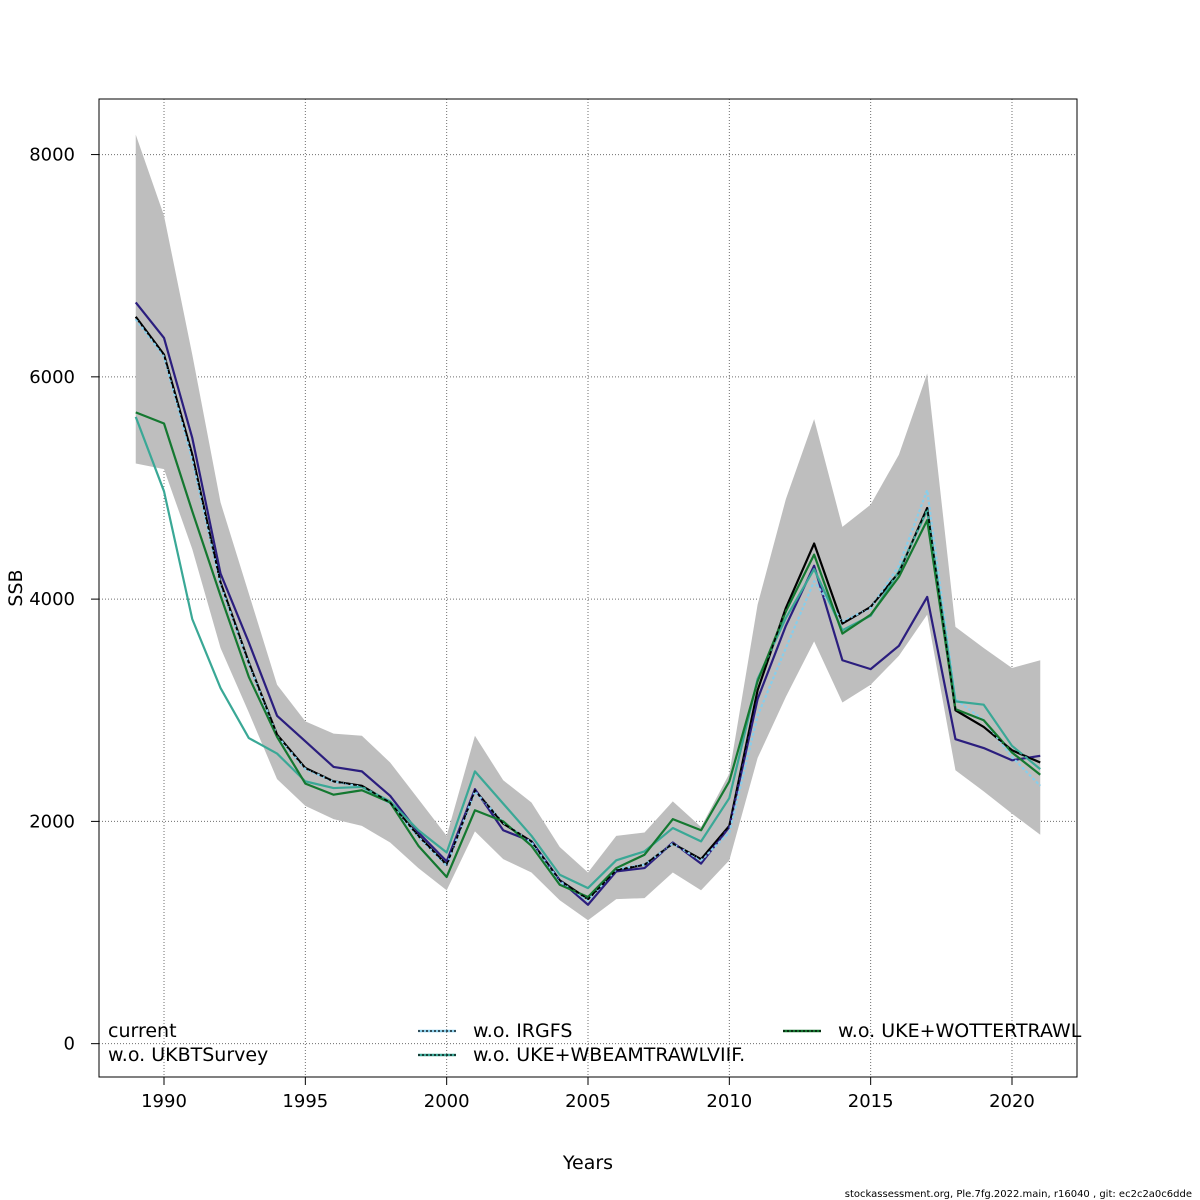 The image size is (1200, 1200). What do you see at coordinates (609, 1055) in the screenshot?
I see `legend-label: w.o. UKE+WBEAMTRAWLVIIF.` at bounding box center [609, 1055].